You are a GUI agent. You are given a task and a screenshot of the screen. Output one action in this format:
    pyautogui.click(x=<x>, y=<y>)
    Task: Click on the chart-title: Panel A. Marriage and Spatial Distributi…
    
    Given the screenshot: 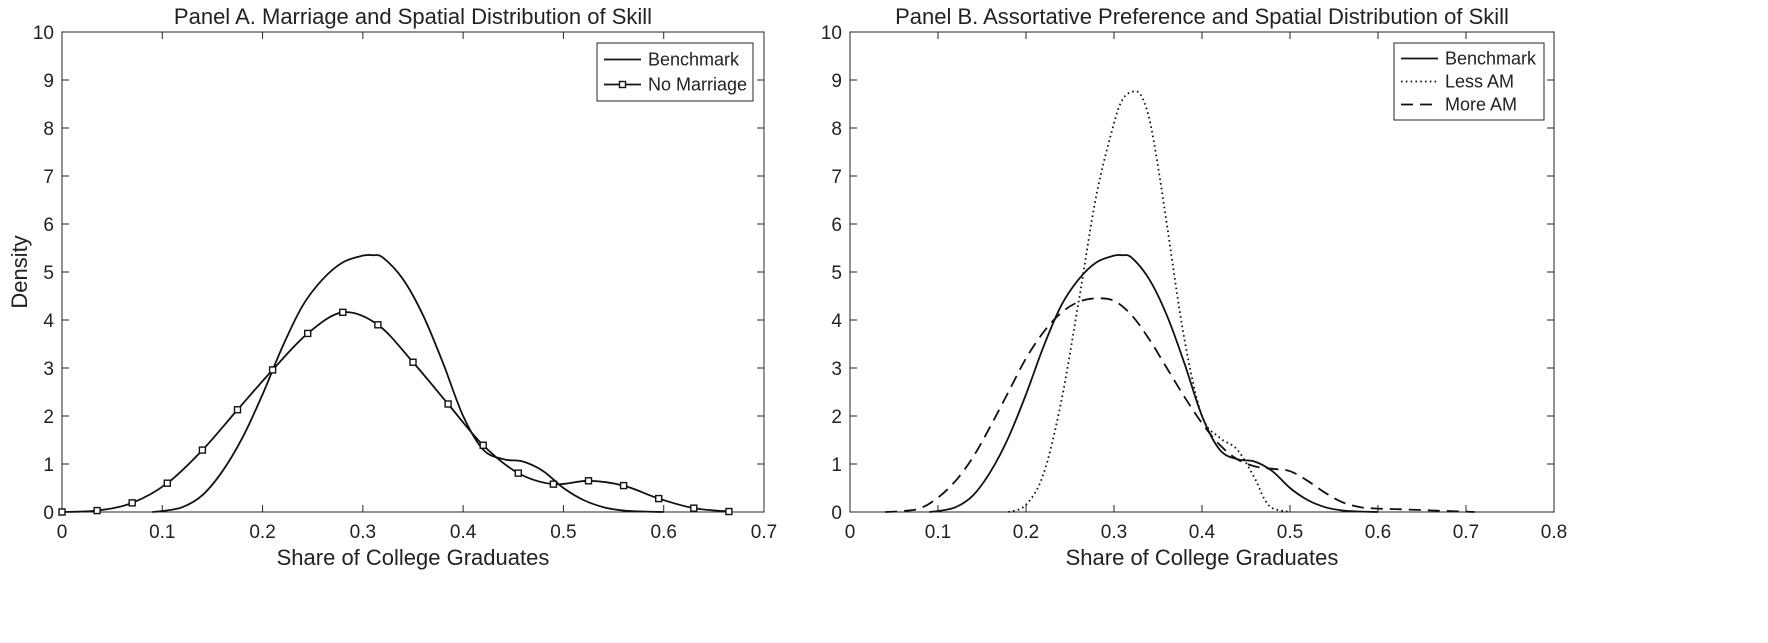 What is the action you would take?
    pyautogui.click(x=413, y=16)
    